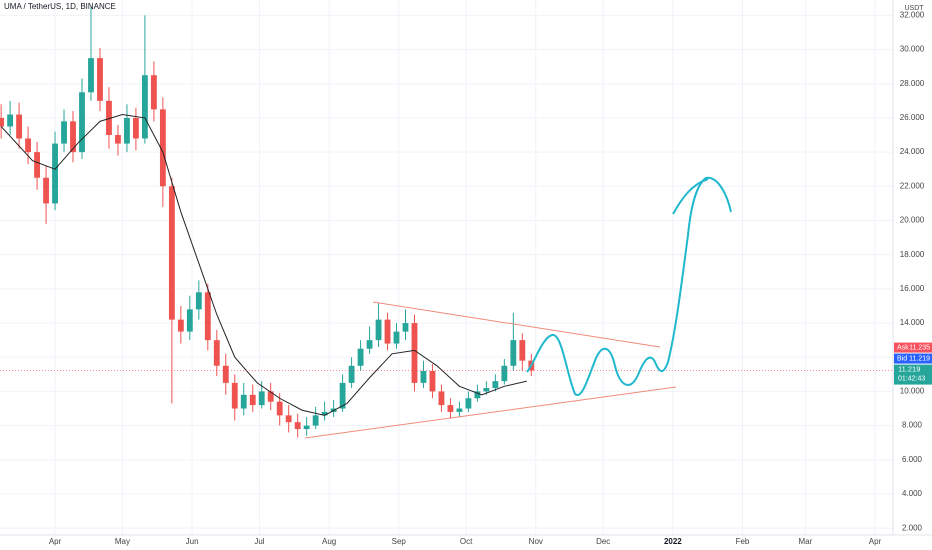 Image resolution: width=932 pixels, height=550 pixels. I want to click on x-tick-label: Sep, so click(399, 541).